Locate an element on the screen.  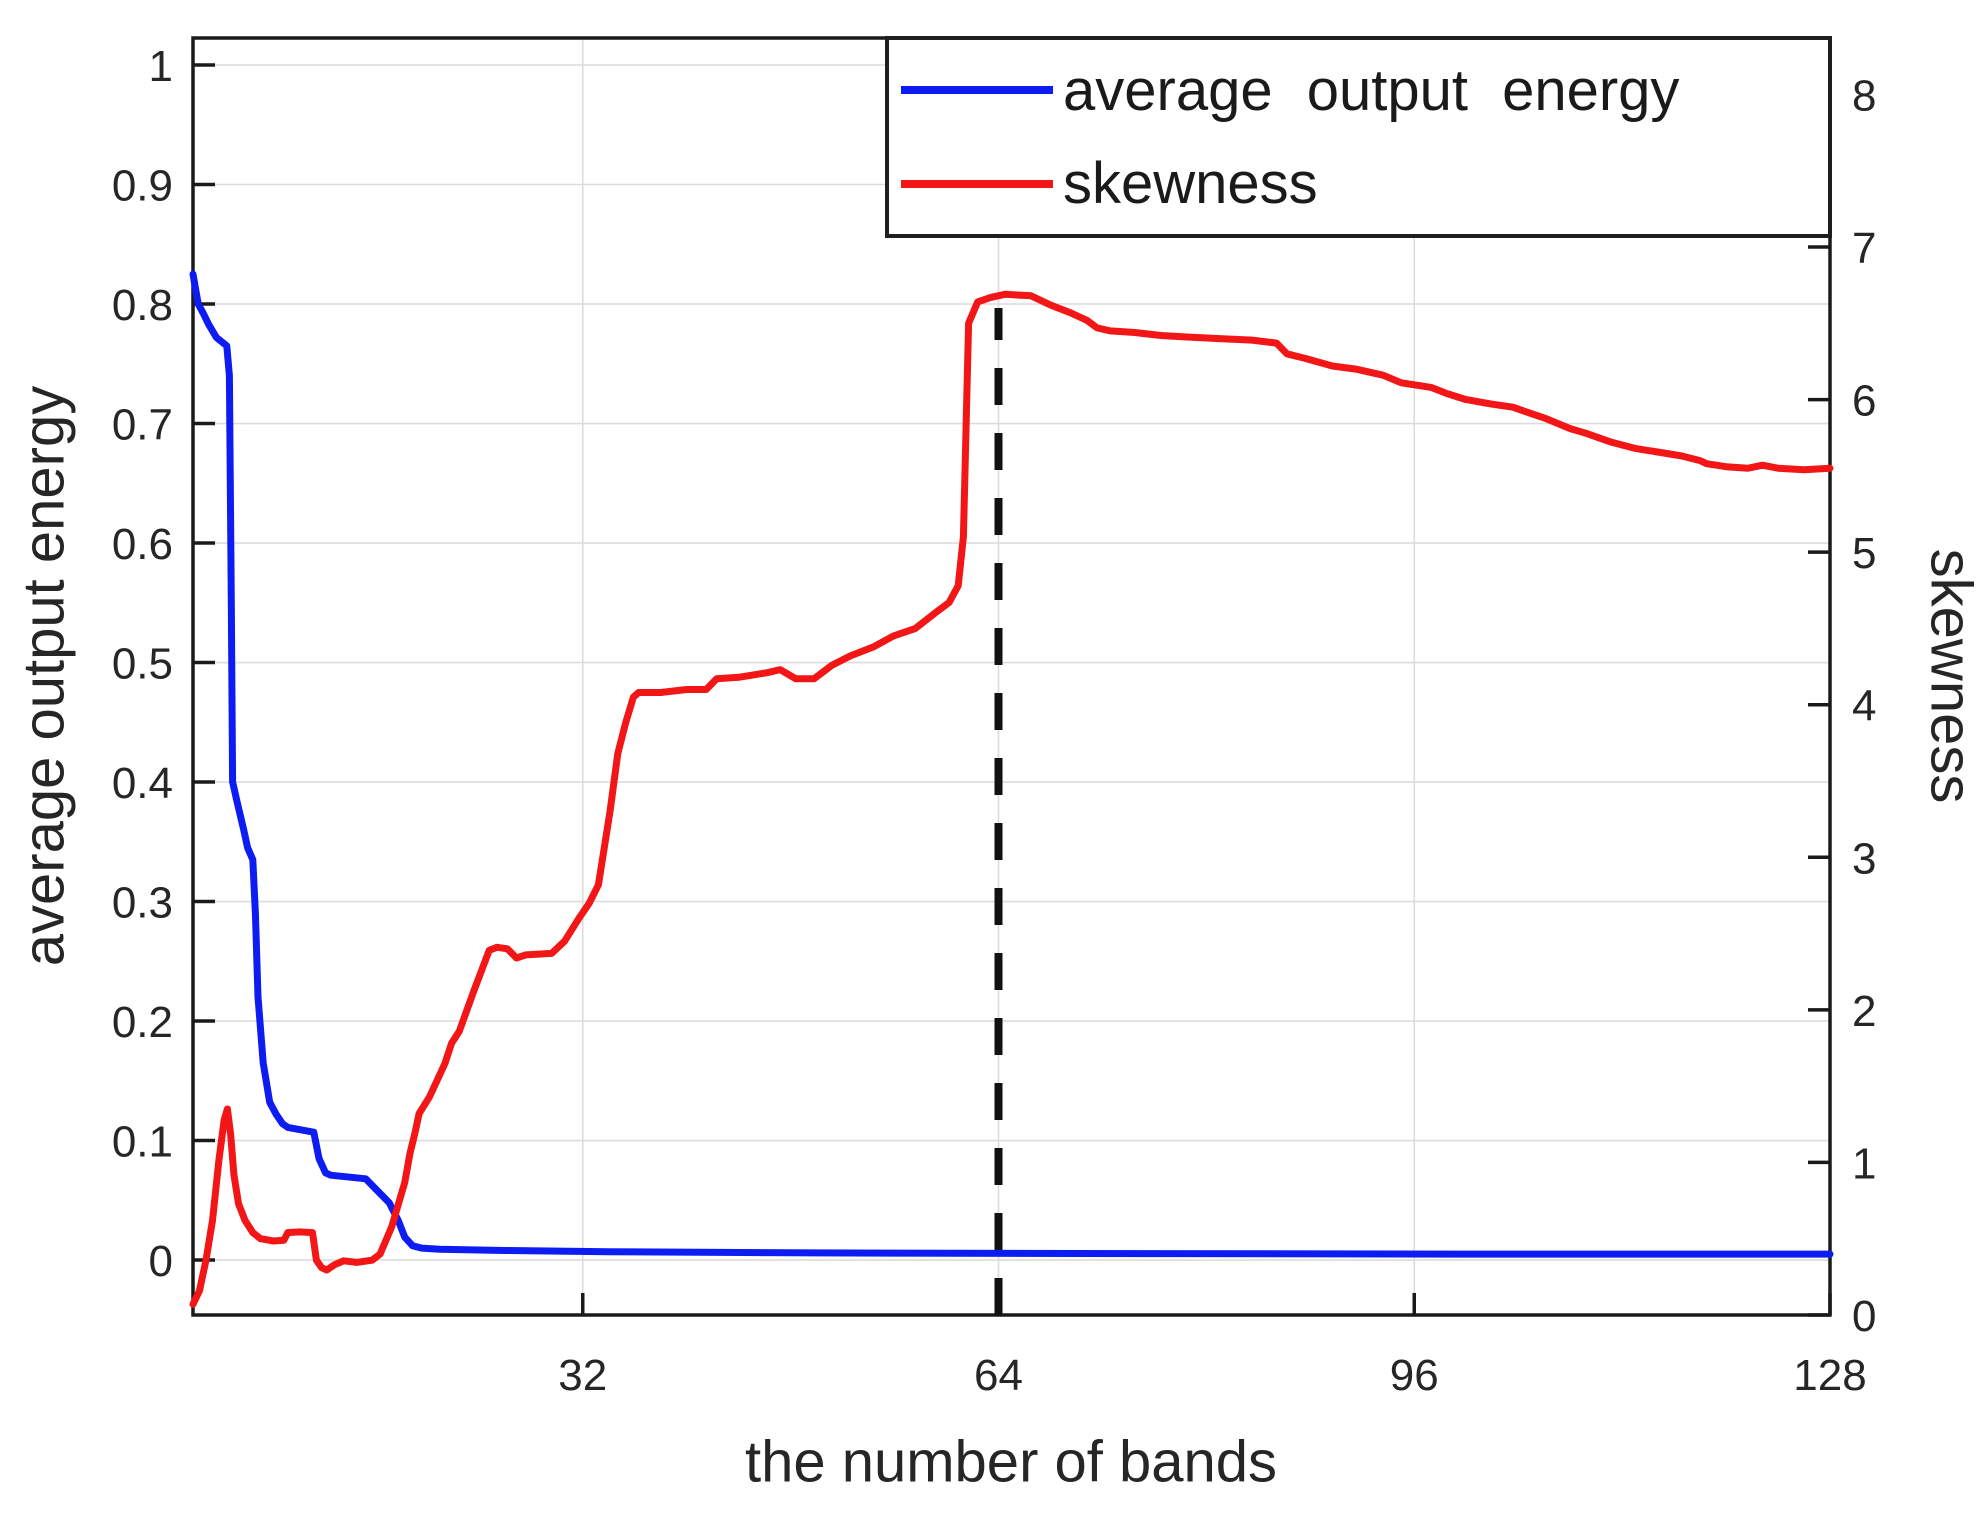
y-left-tick-label: 0.7 is located at coordinates (142, 425).